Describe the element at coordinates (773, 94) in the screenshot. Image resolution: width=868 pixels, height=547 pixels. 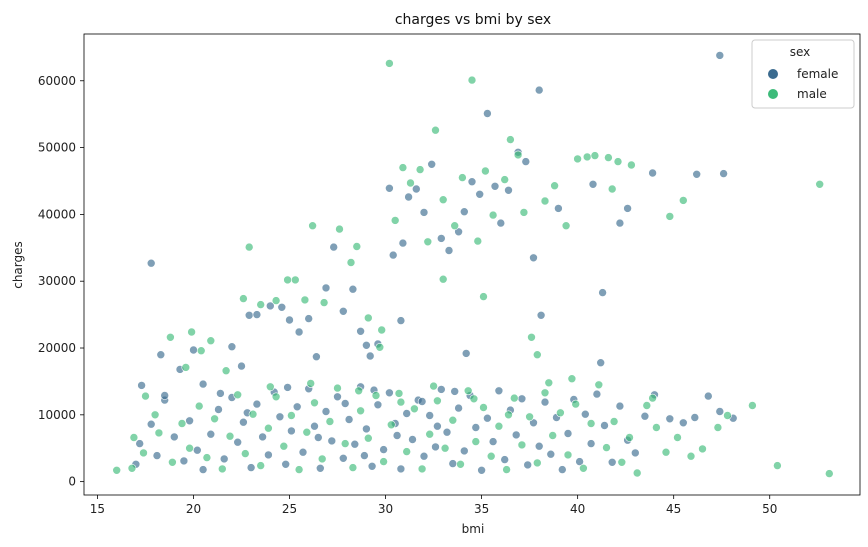
I see `legend-marker-male` at that location.